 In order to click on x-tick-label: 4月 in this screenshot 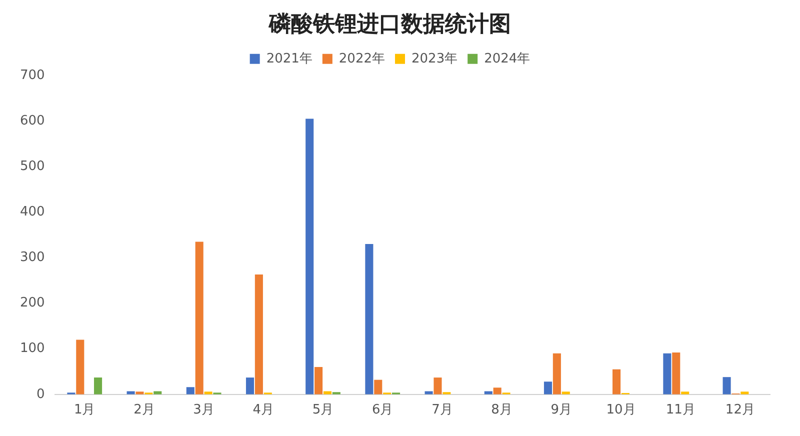, I will do `click(263, 410)`.